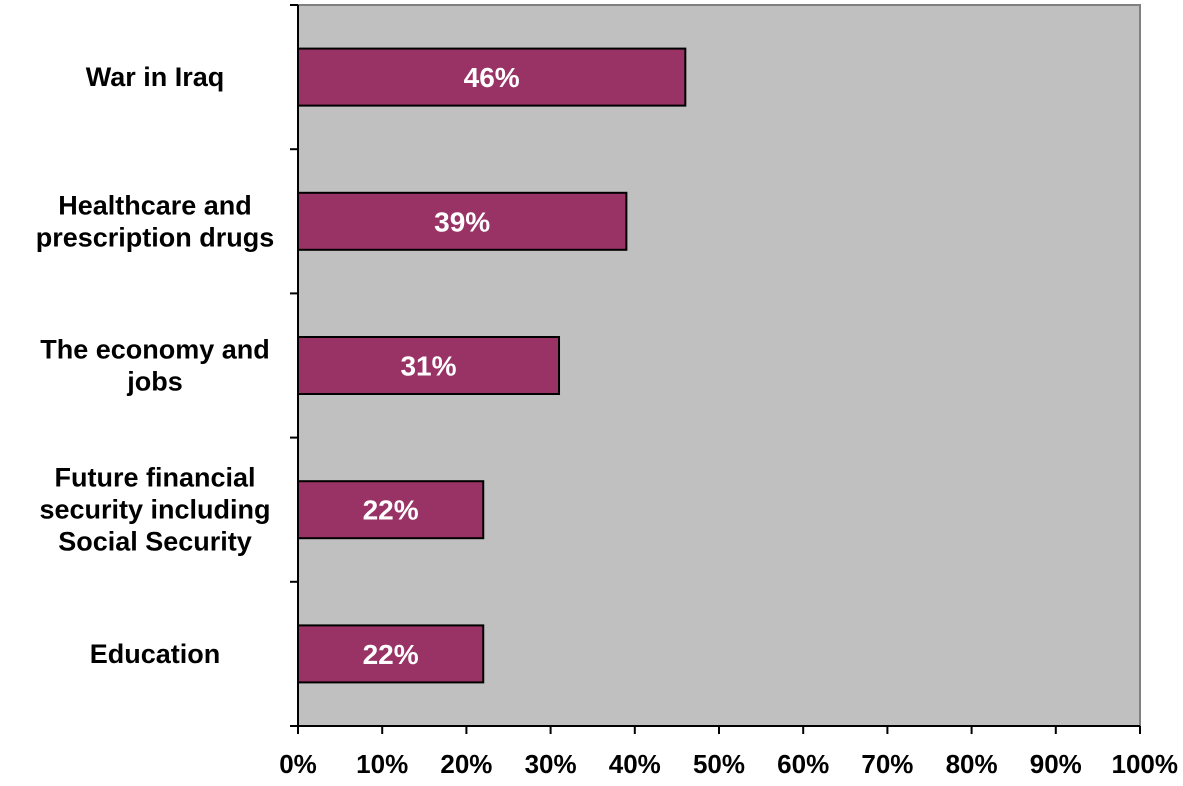 The height and width of the screenshot is (786, 1183). I want to click on data-labels-group: 46% 39% 31% 22% 22%, so click(441, 366).